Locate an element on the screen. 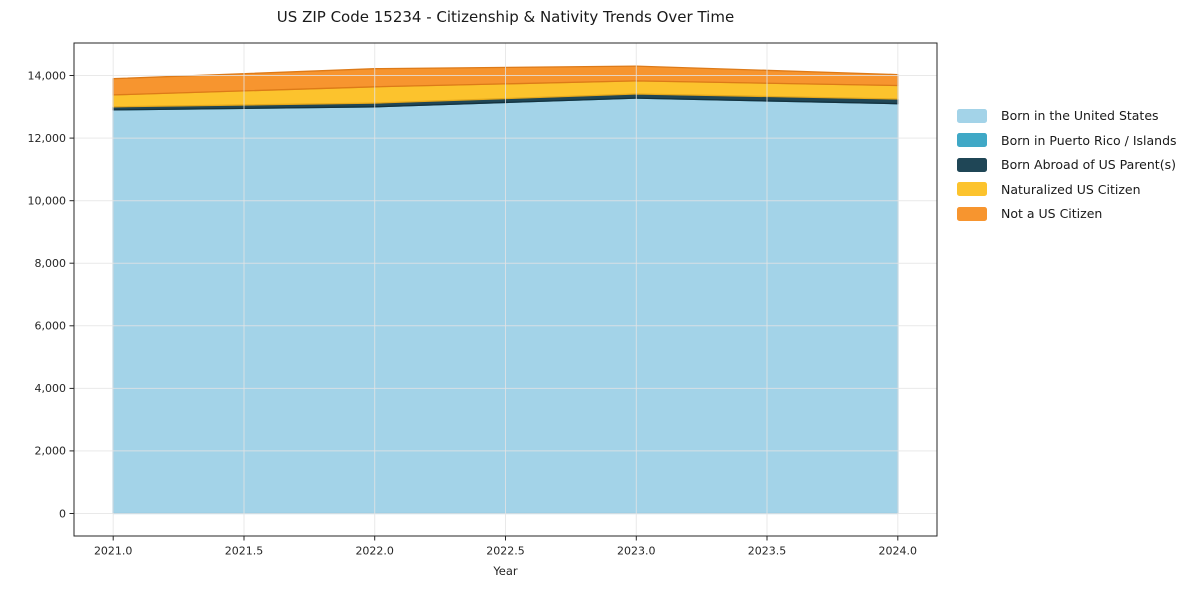  legend-item-born-in-puerto-rico-islands: Born in Puerto Rico / Islands is located at coordinates (1067, 140).